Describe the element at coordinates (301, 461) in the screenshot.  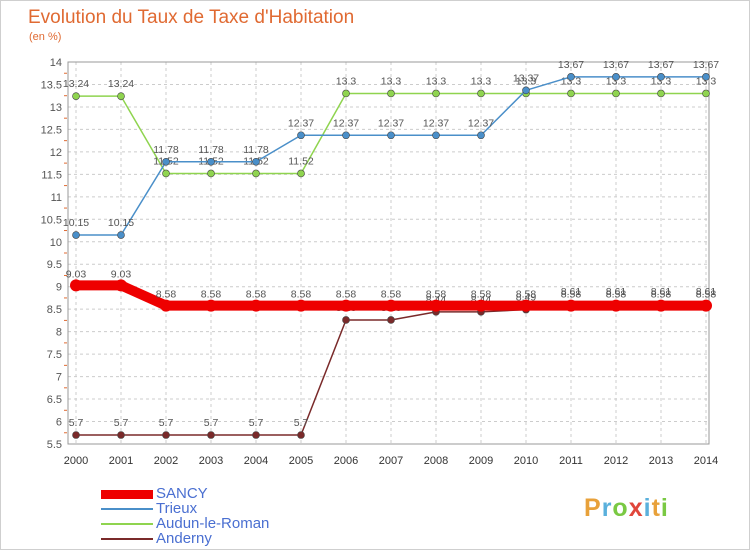
I see `x-tick-label: 2005` at that location.